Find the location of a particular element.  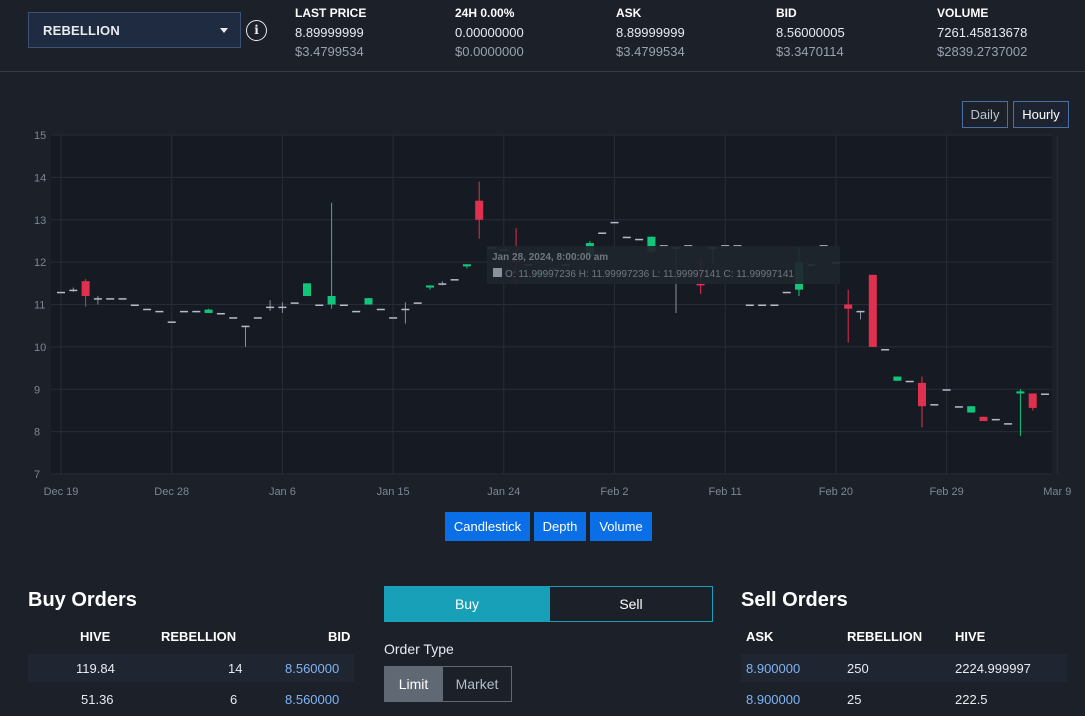

stat-value: 7261.45813678 is located at coordinates (982, 32).